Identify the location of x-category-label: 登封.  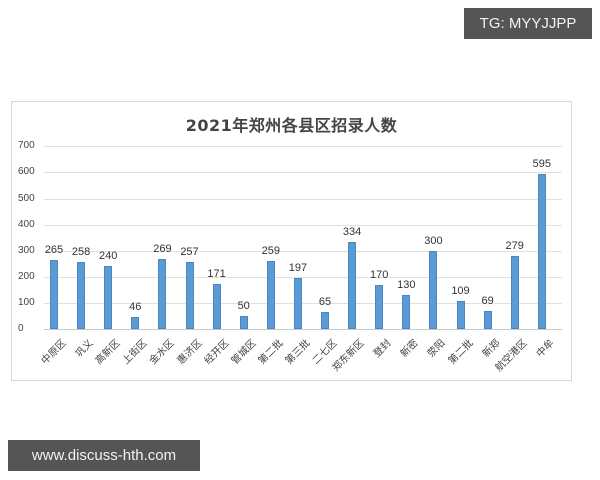
(382, 348).